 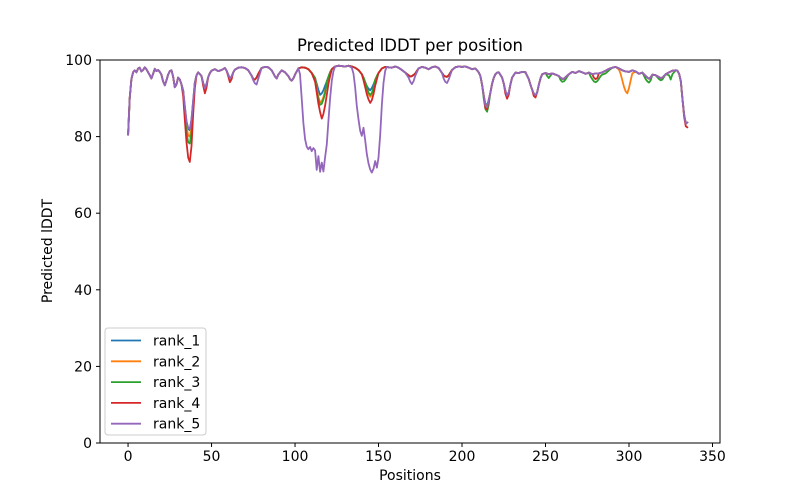 I want to click on x-tick-label: 0, so click(x=128, y=457).